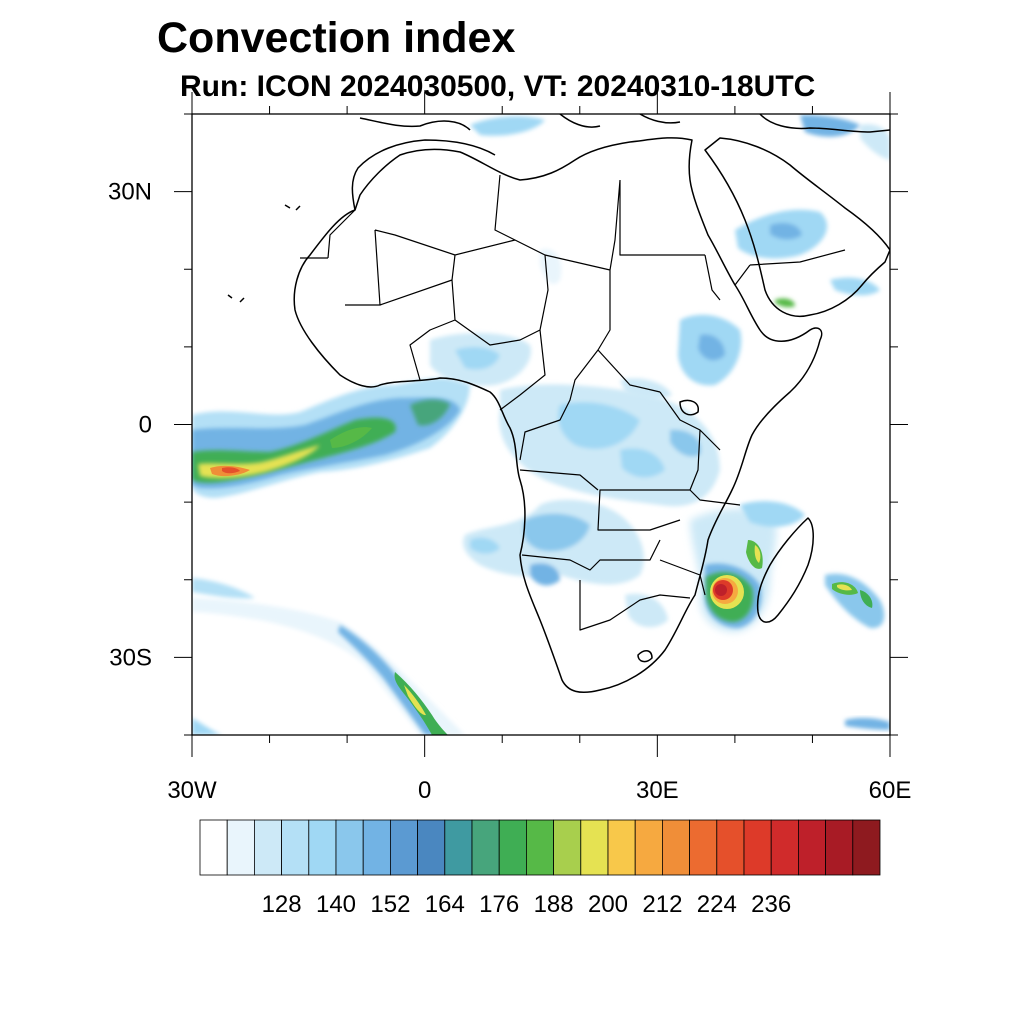 The height and width of the screenshot is (1024, 1024). I want to click on northern-convection, so click(680, 137).